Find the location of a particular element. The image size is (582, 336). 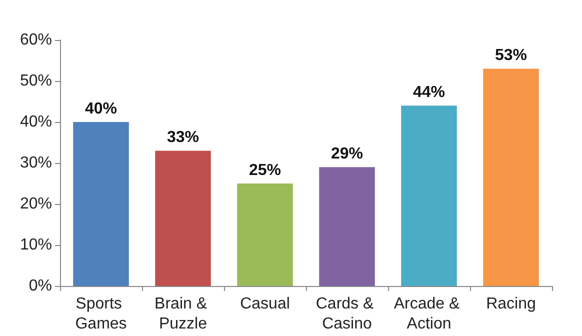

x-tick-label: Cards & Casino is located at coordinates (347, 314).